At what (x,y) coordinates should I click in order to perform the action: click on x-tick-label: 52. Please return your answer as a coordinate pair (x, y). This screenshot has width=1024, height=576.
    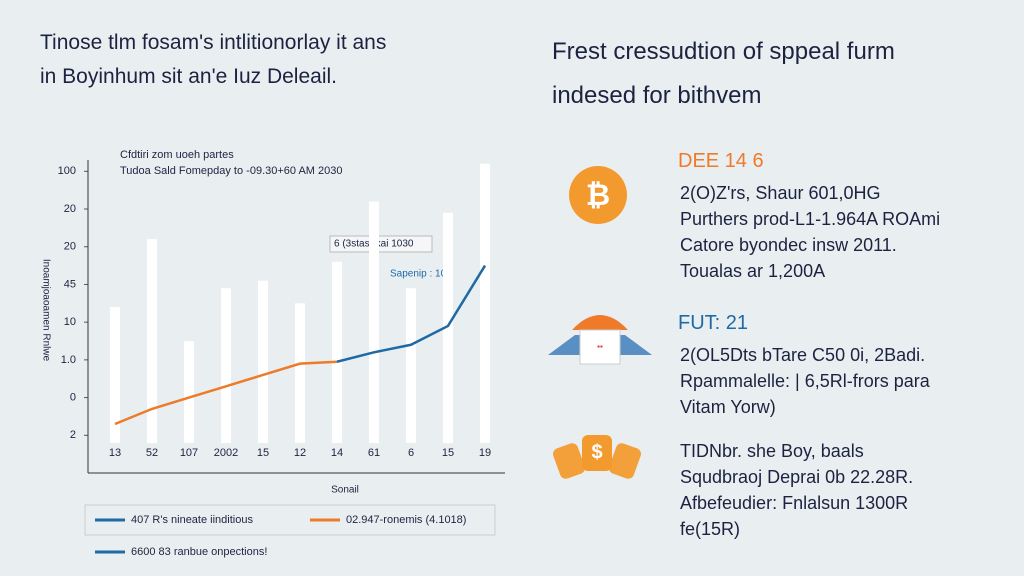
    Looking at the image, I should click on (152, 453).